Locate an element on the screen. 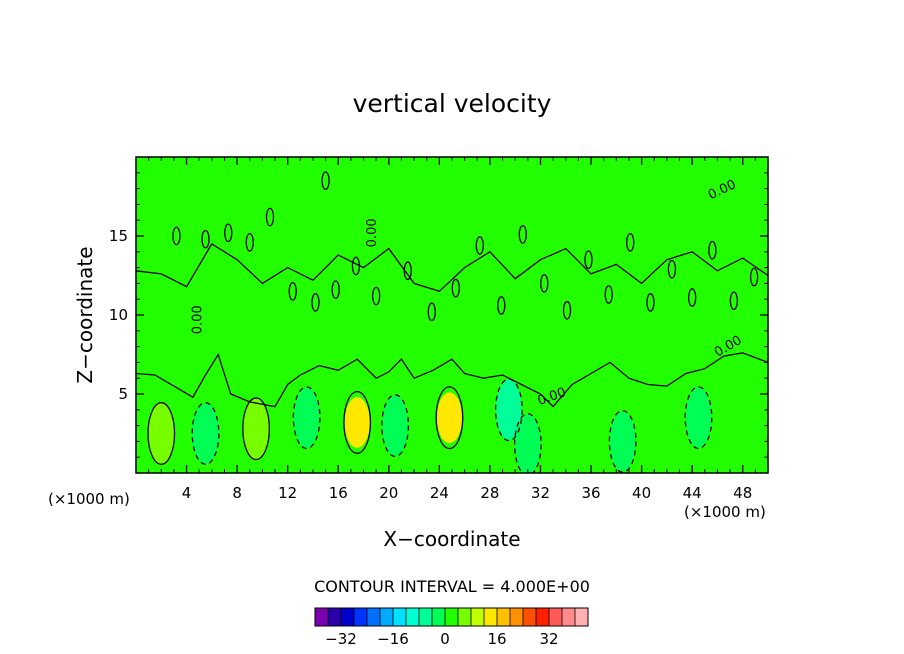 The width and height of the screenshot is (904, 654). colorbar-label: −16 is located at coordinates (393, 639).